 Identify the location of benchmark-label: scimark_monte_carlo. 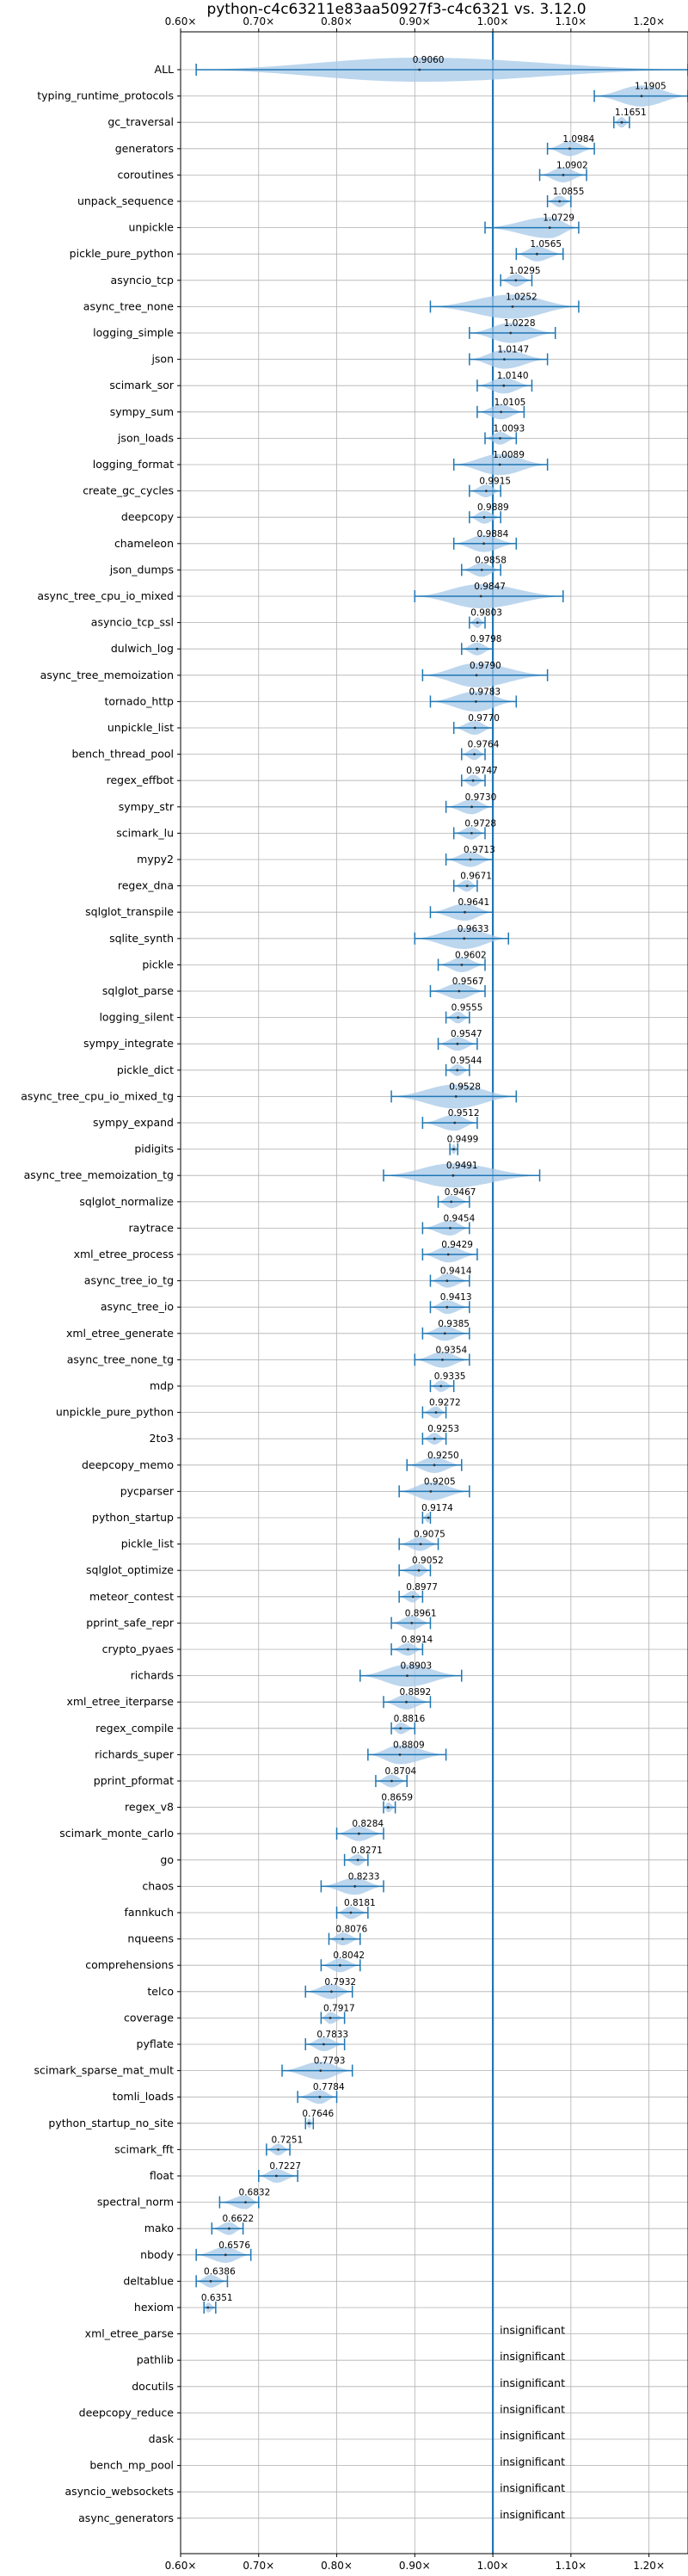
(116, 1834).